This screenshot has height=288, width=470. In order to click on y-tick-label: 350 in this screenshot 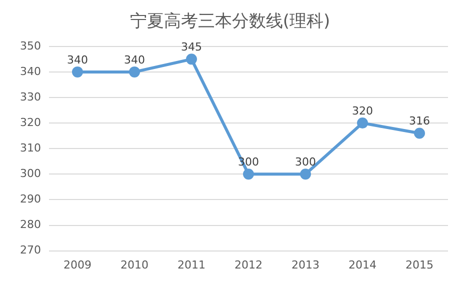, I will do `click(30, 45)`.